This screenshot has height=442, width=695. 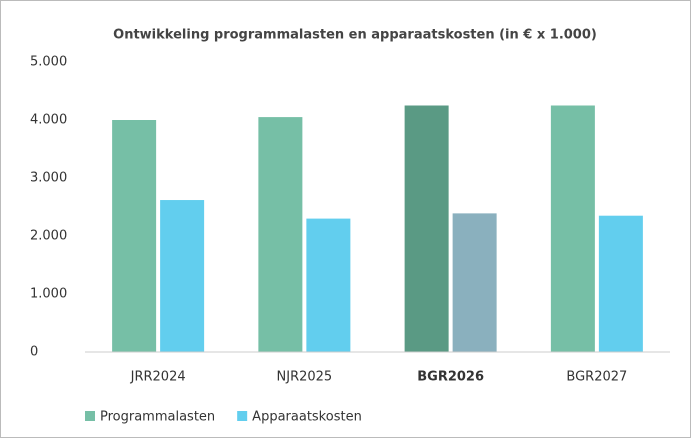 What do you see at coordinates (48, 294) in the screenshot?
I see `y-tick-label: 1.000` at bounding box center [48, 294].